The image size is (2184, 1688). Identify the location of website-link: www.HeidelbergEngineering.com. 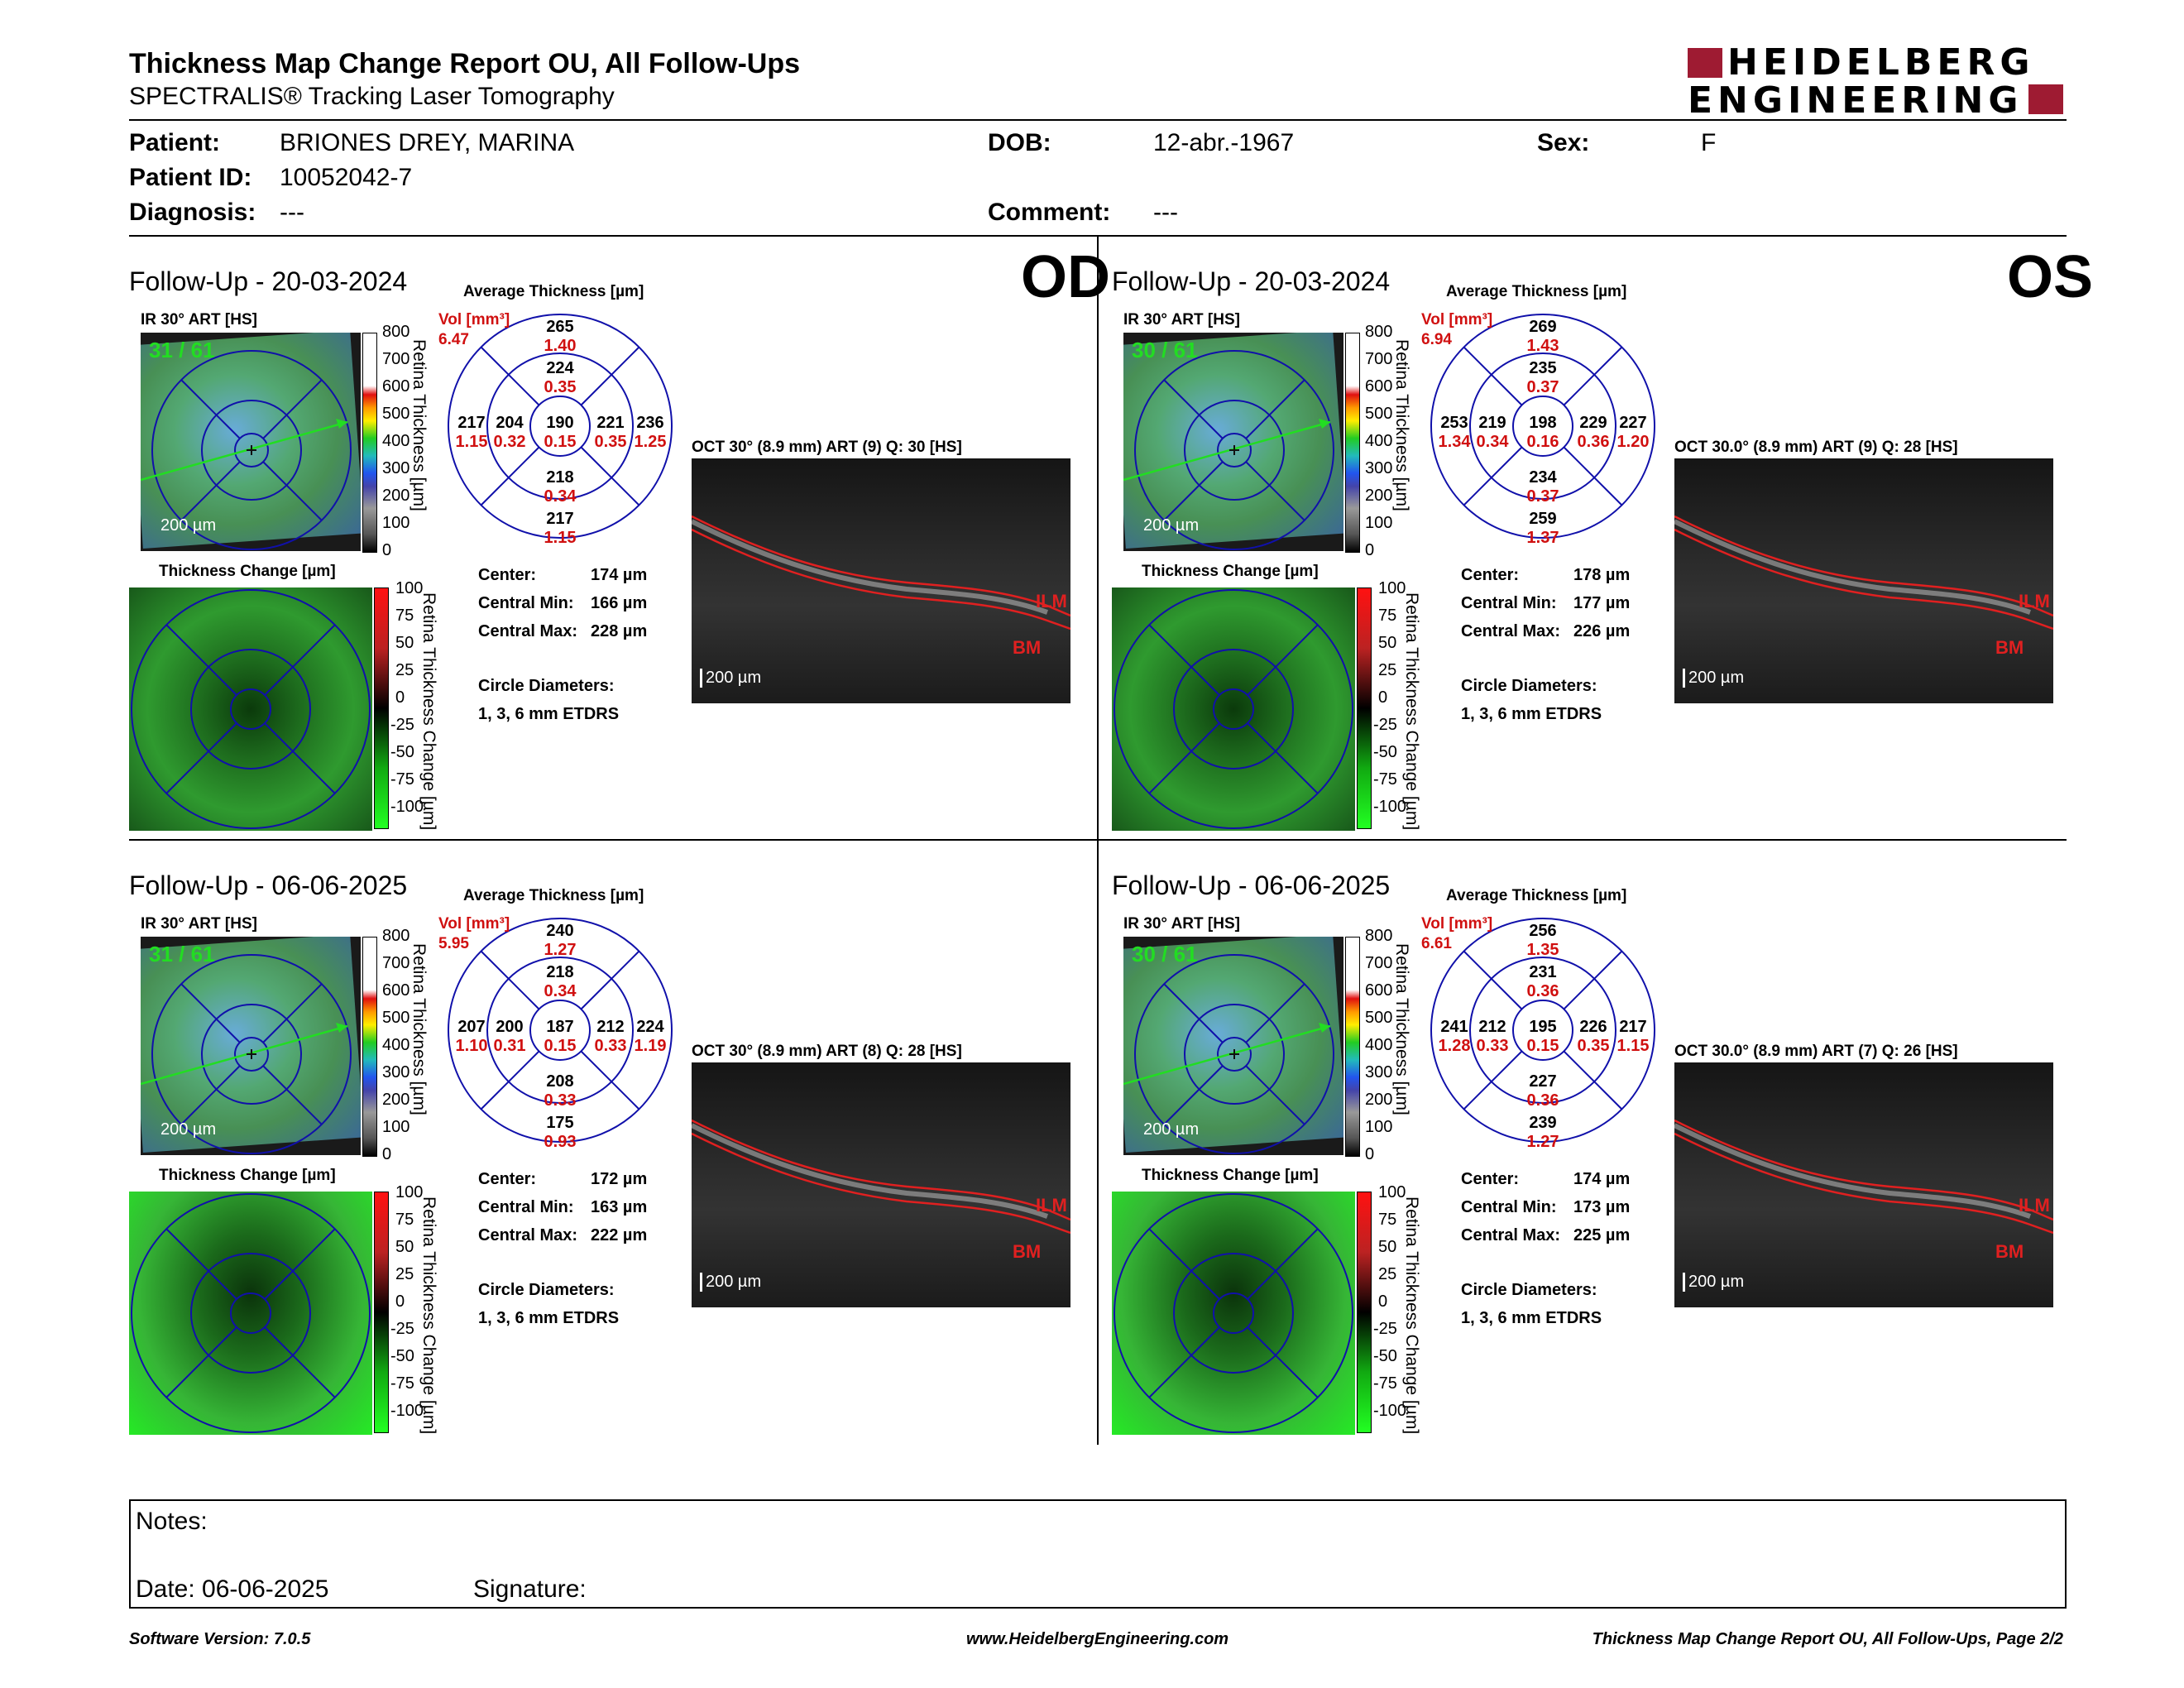
(1097, 1639).